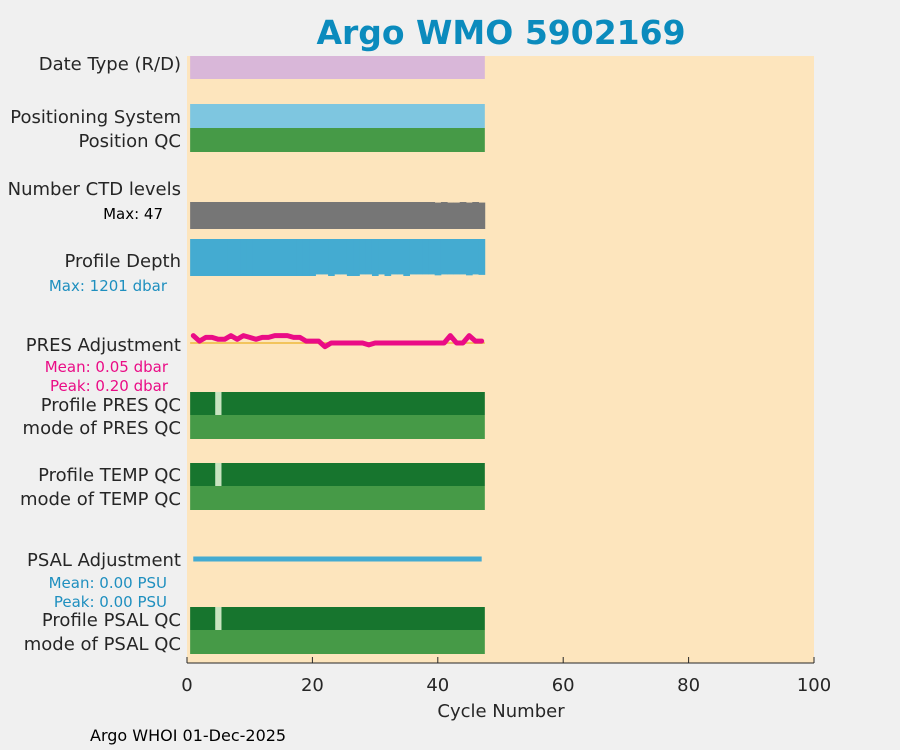  What do you see at coordinates (109, 475) in the screenshot?
I see `row-label-profile-temp-qc: Profile TEMP QC` at bounding box center [109, 475].